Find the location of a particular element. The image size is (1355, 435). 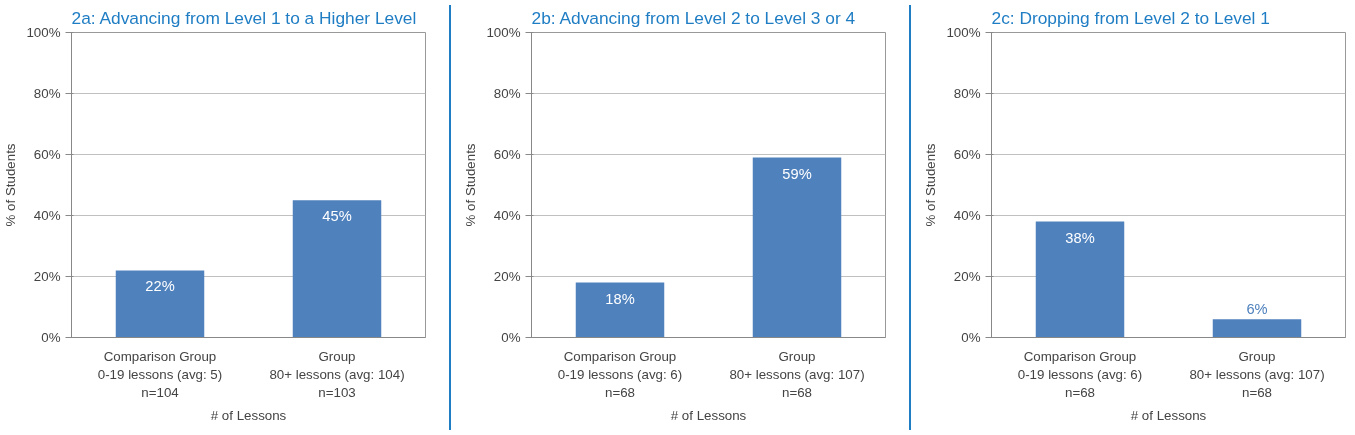

chart-title: 2c: Dropping from Level 2 to Level 1 is located at coordinates (1130, 17).